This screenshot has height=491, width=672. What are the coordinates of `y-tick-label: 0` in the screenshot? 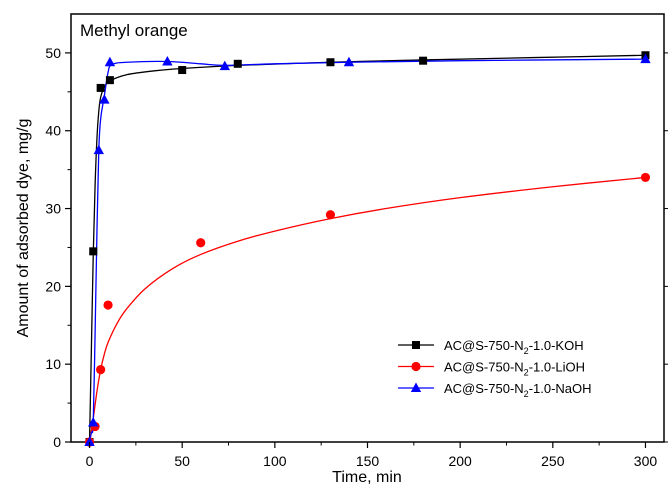 It's located at (57, 442).